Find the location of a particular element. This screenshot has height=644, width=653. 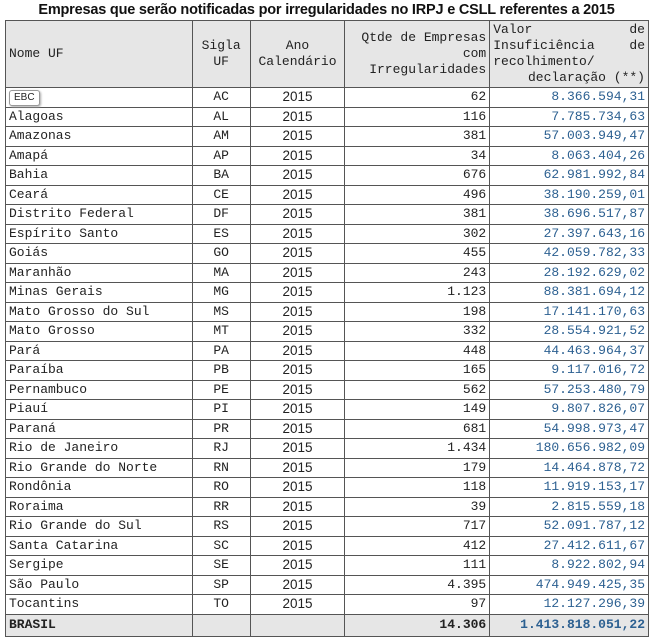

cell-valor: 27.412.611,67 is located at coordinates (569, 545).